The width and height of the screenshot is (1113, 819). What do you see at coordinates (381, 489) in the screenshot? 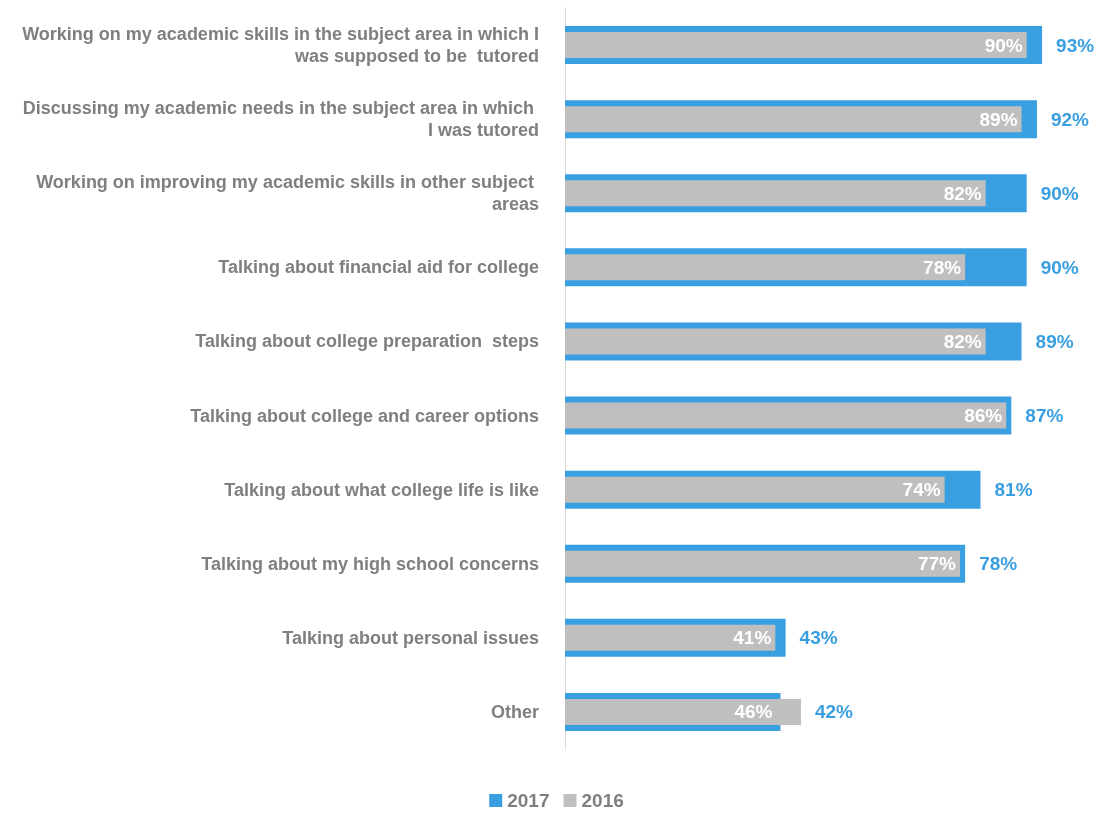
I see `y-tick-label: Talking about what college life is like` at bounding box center [381, 489].